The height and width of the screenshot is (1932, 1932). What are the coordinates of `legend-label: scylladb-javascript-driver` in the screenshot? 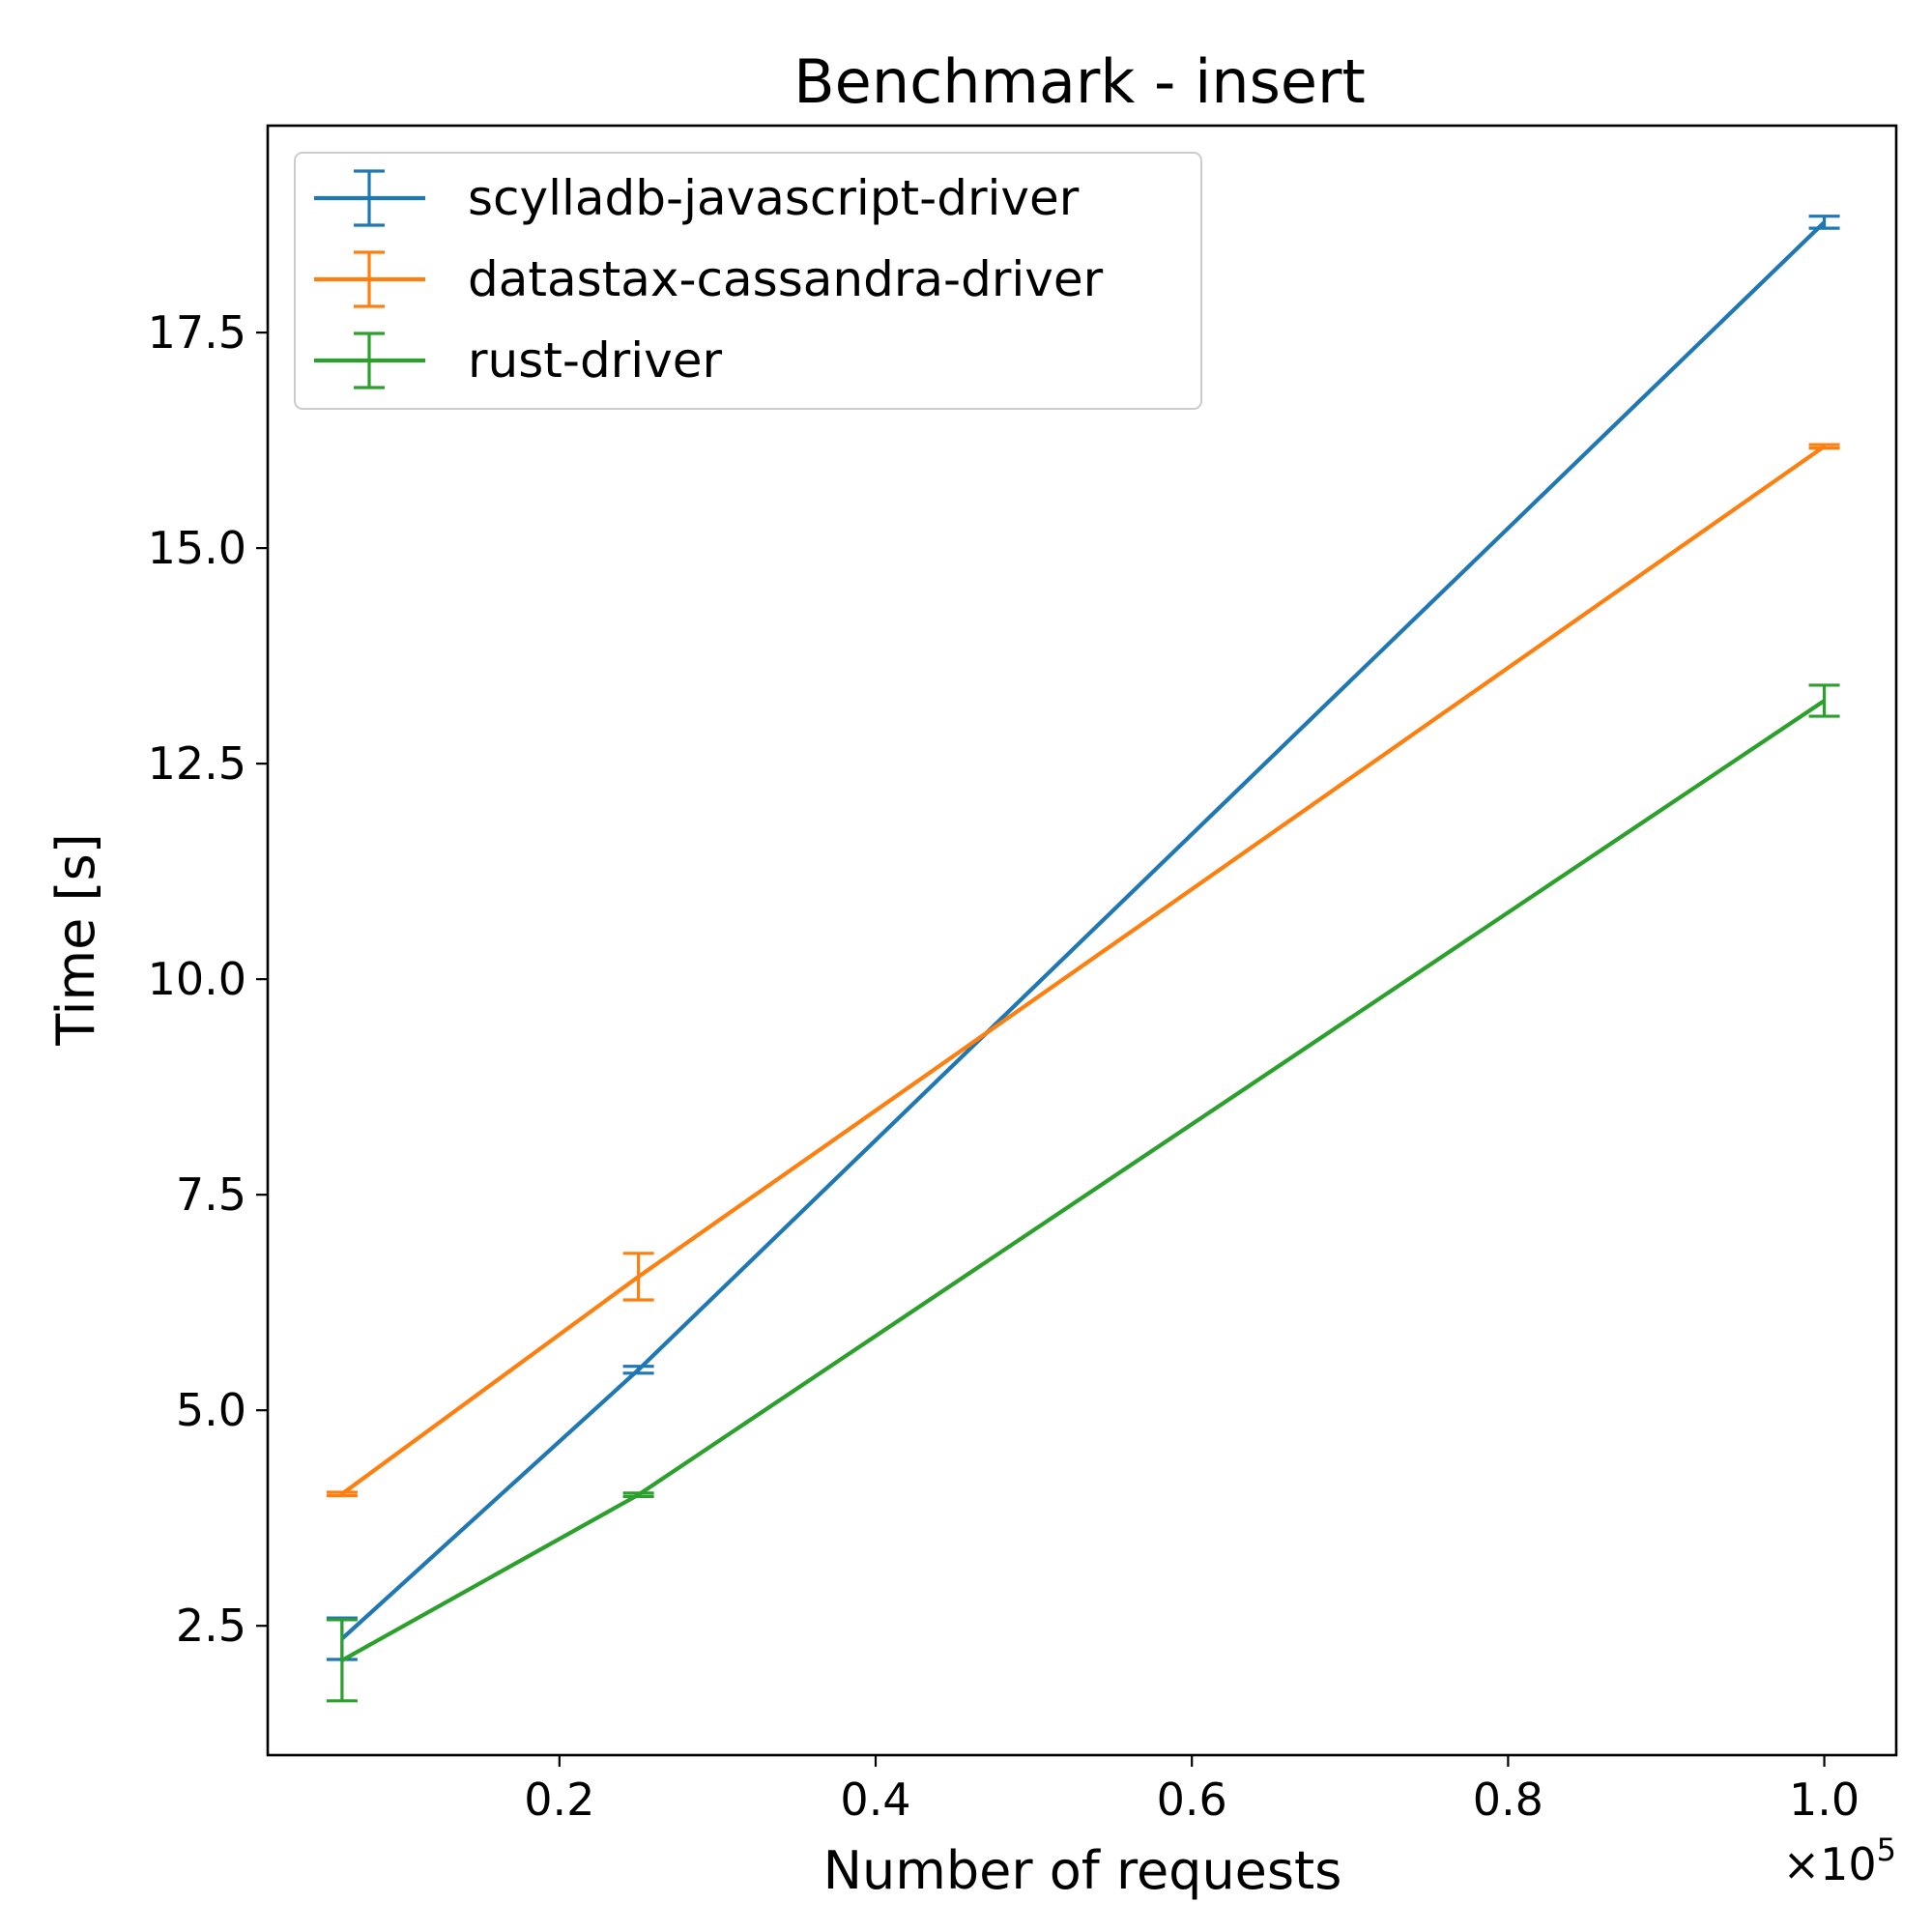 It's located at (774, 198).